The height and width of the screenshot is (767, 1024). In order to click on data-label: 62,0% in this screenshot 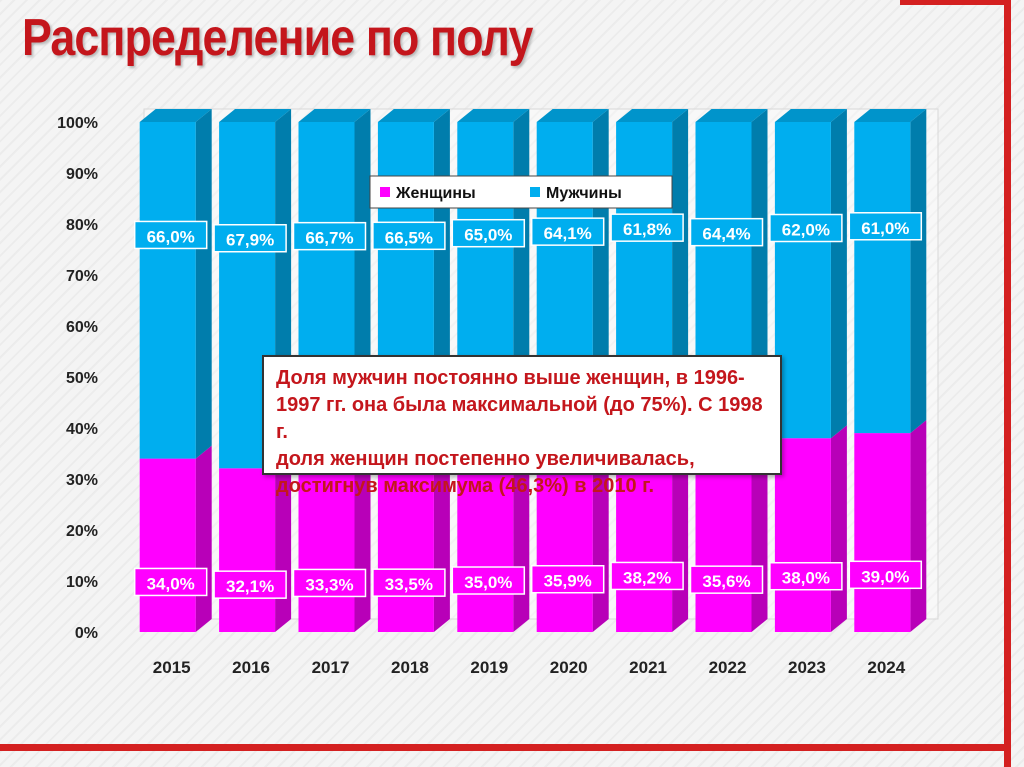, I will do `click(806, 230)`.